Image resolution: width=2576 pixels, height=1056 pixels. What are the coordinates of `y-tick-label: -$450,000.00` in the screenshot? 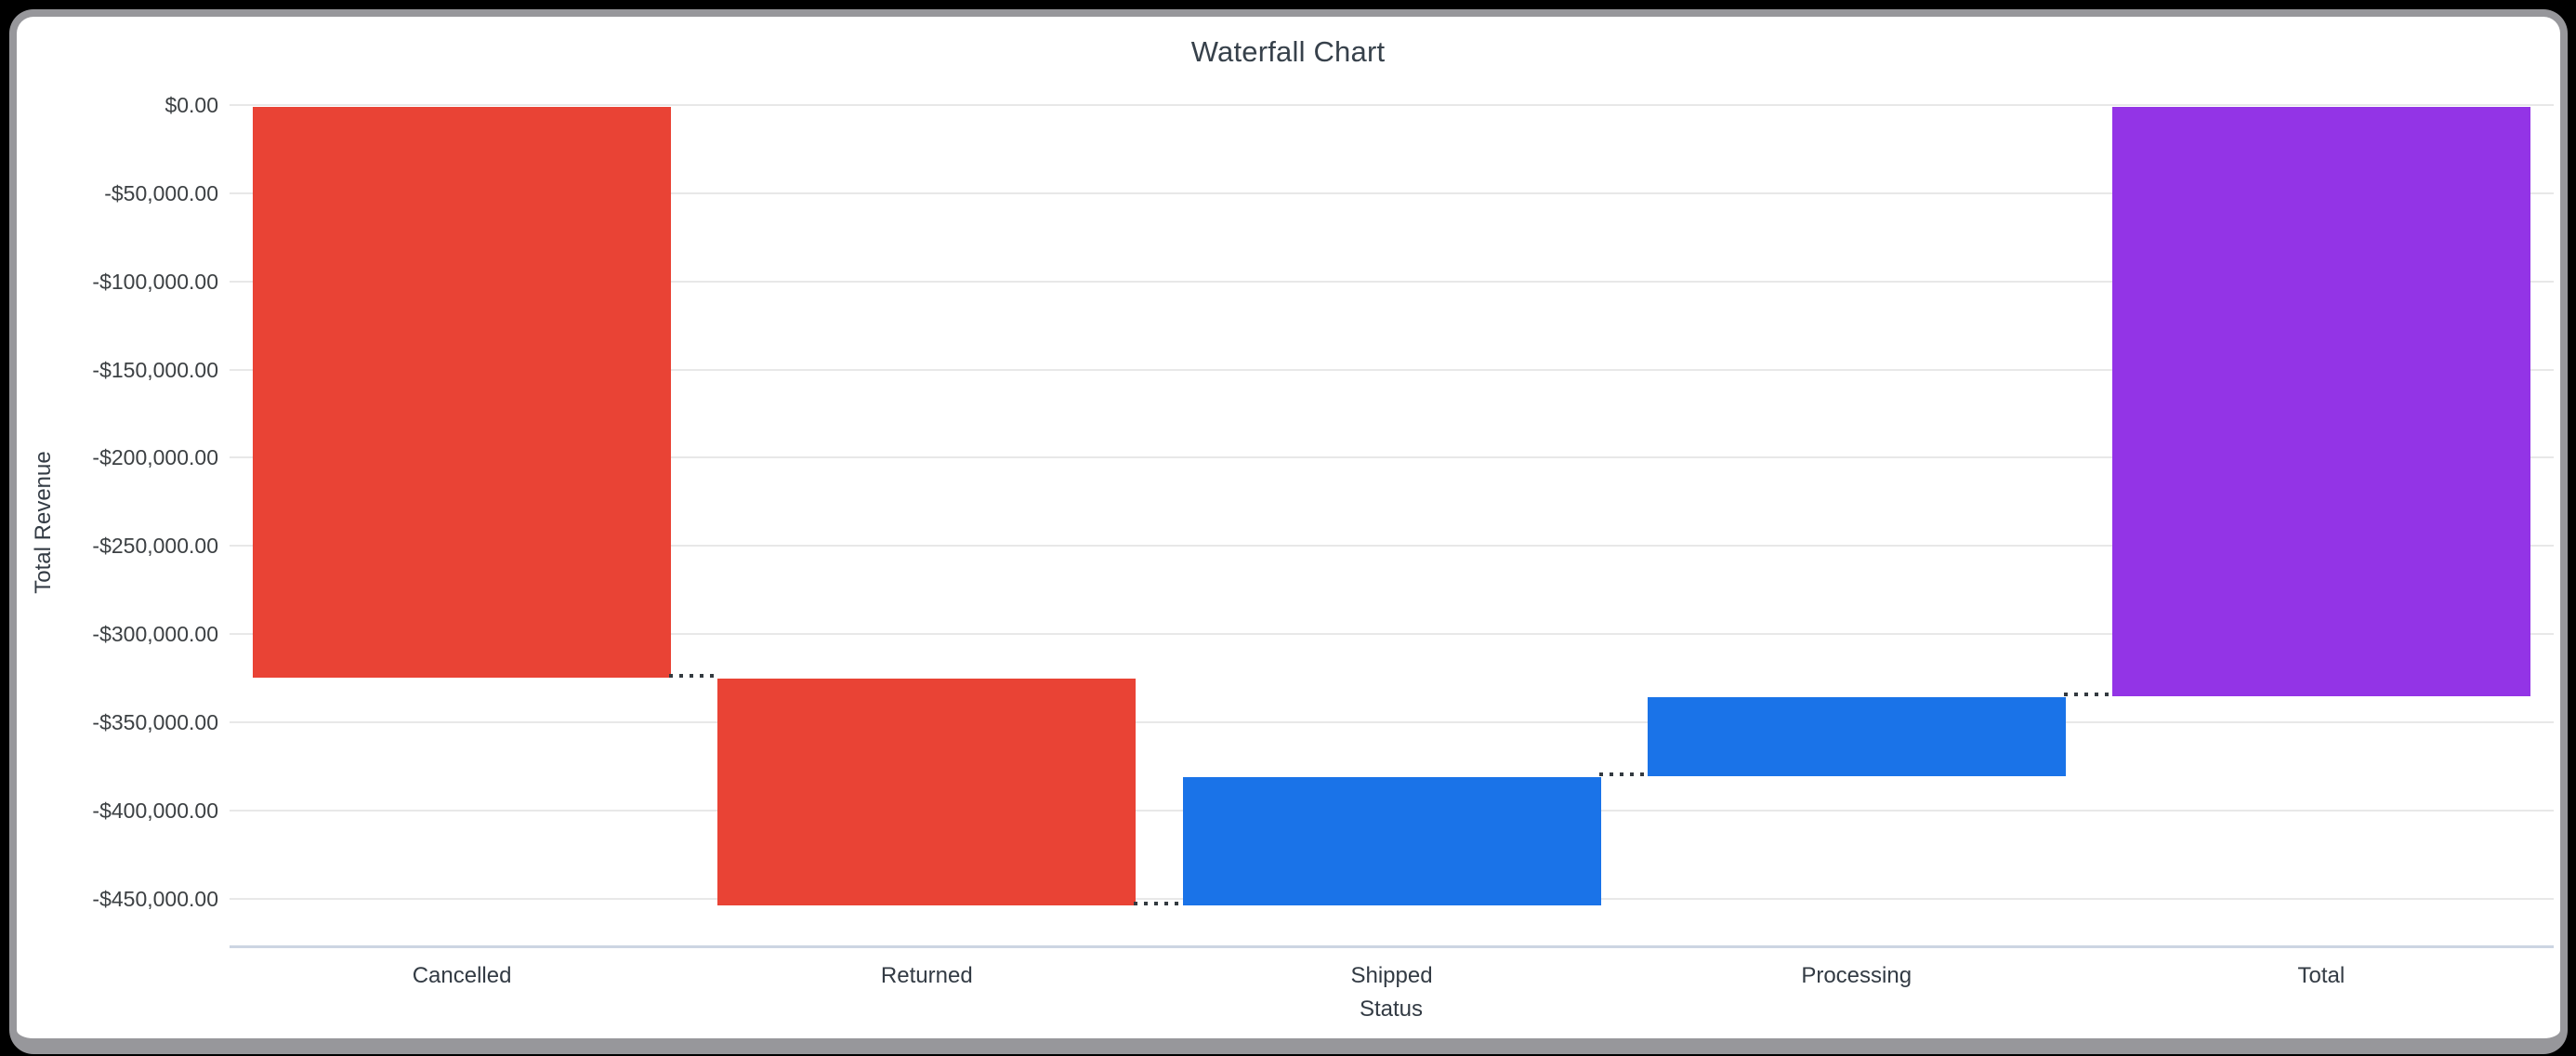 It's located at (155, 898).